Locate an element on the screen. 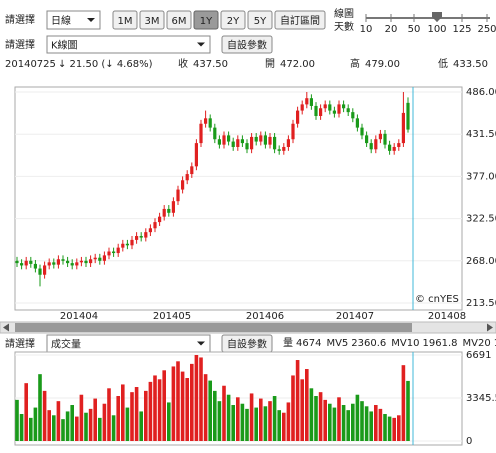  slider-tick-label: 50 is located at coordinates (414, 29).